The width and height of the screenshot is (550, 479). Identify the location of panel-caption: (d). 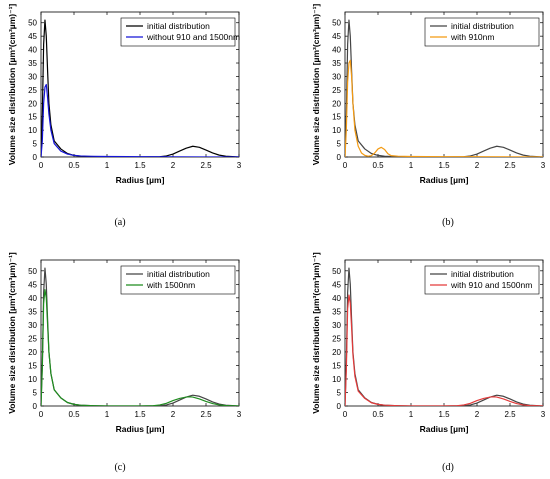
(448, 467).